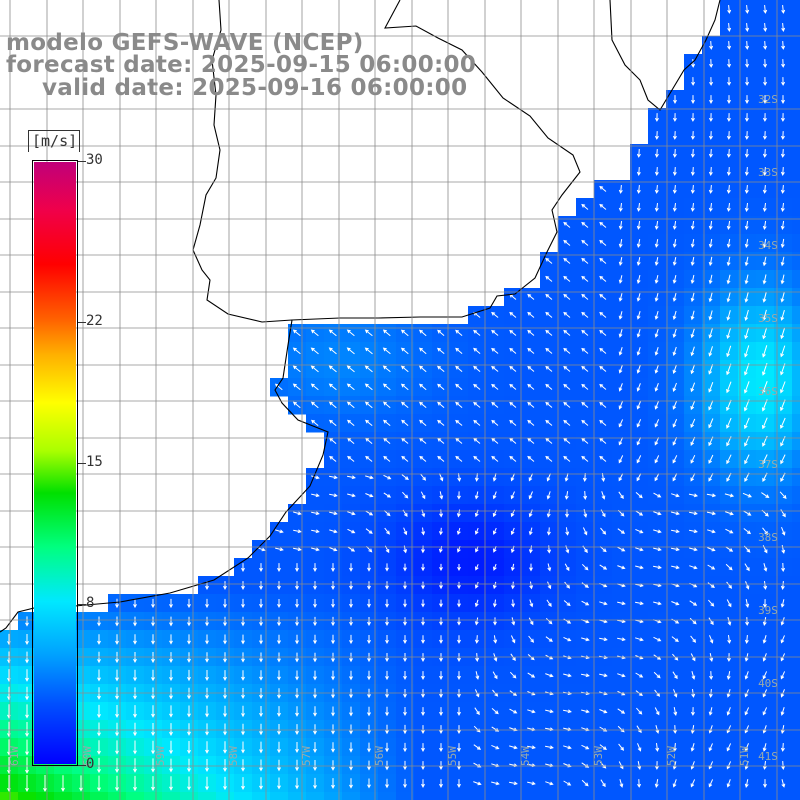 This screenshot has height=800, width=800. I want to click on colorbar-tick-label: 8, so click(90, 602).